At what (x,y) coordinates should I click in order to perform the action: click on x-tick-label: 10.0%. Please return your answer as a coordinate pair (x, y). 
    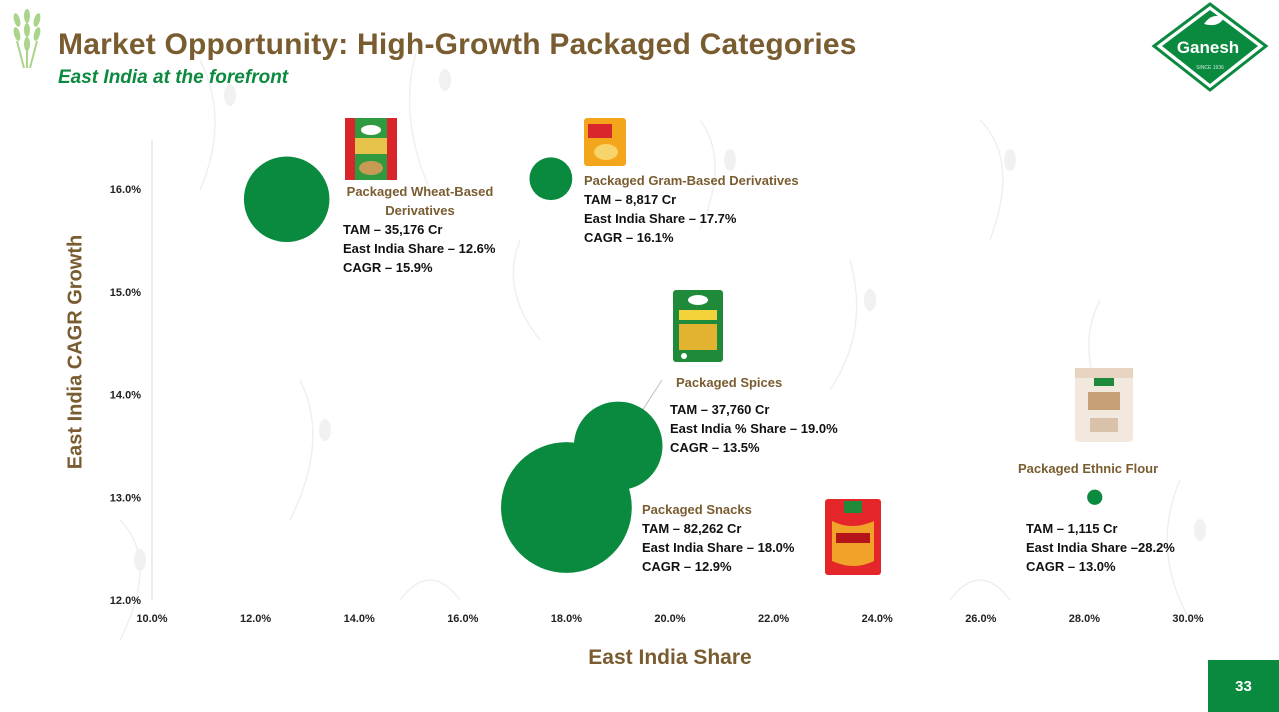
    Looking at the image, I should click on (151, 619).